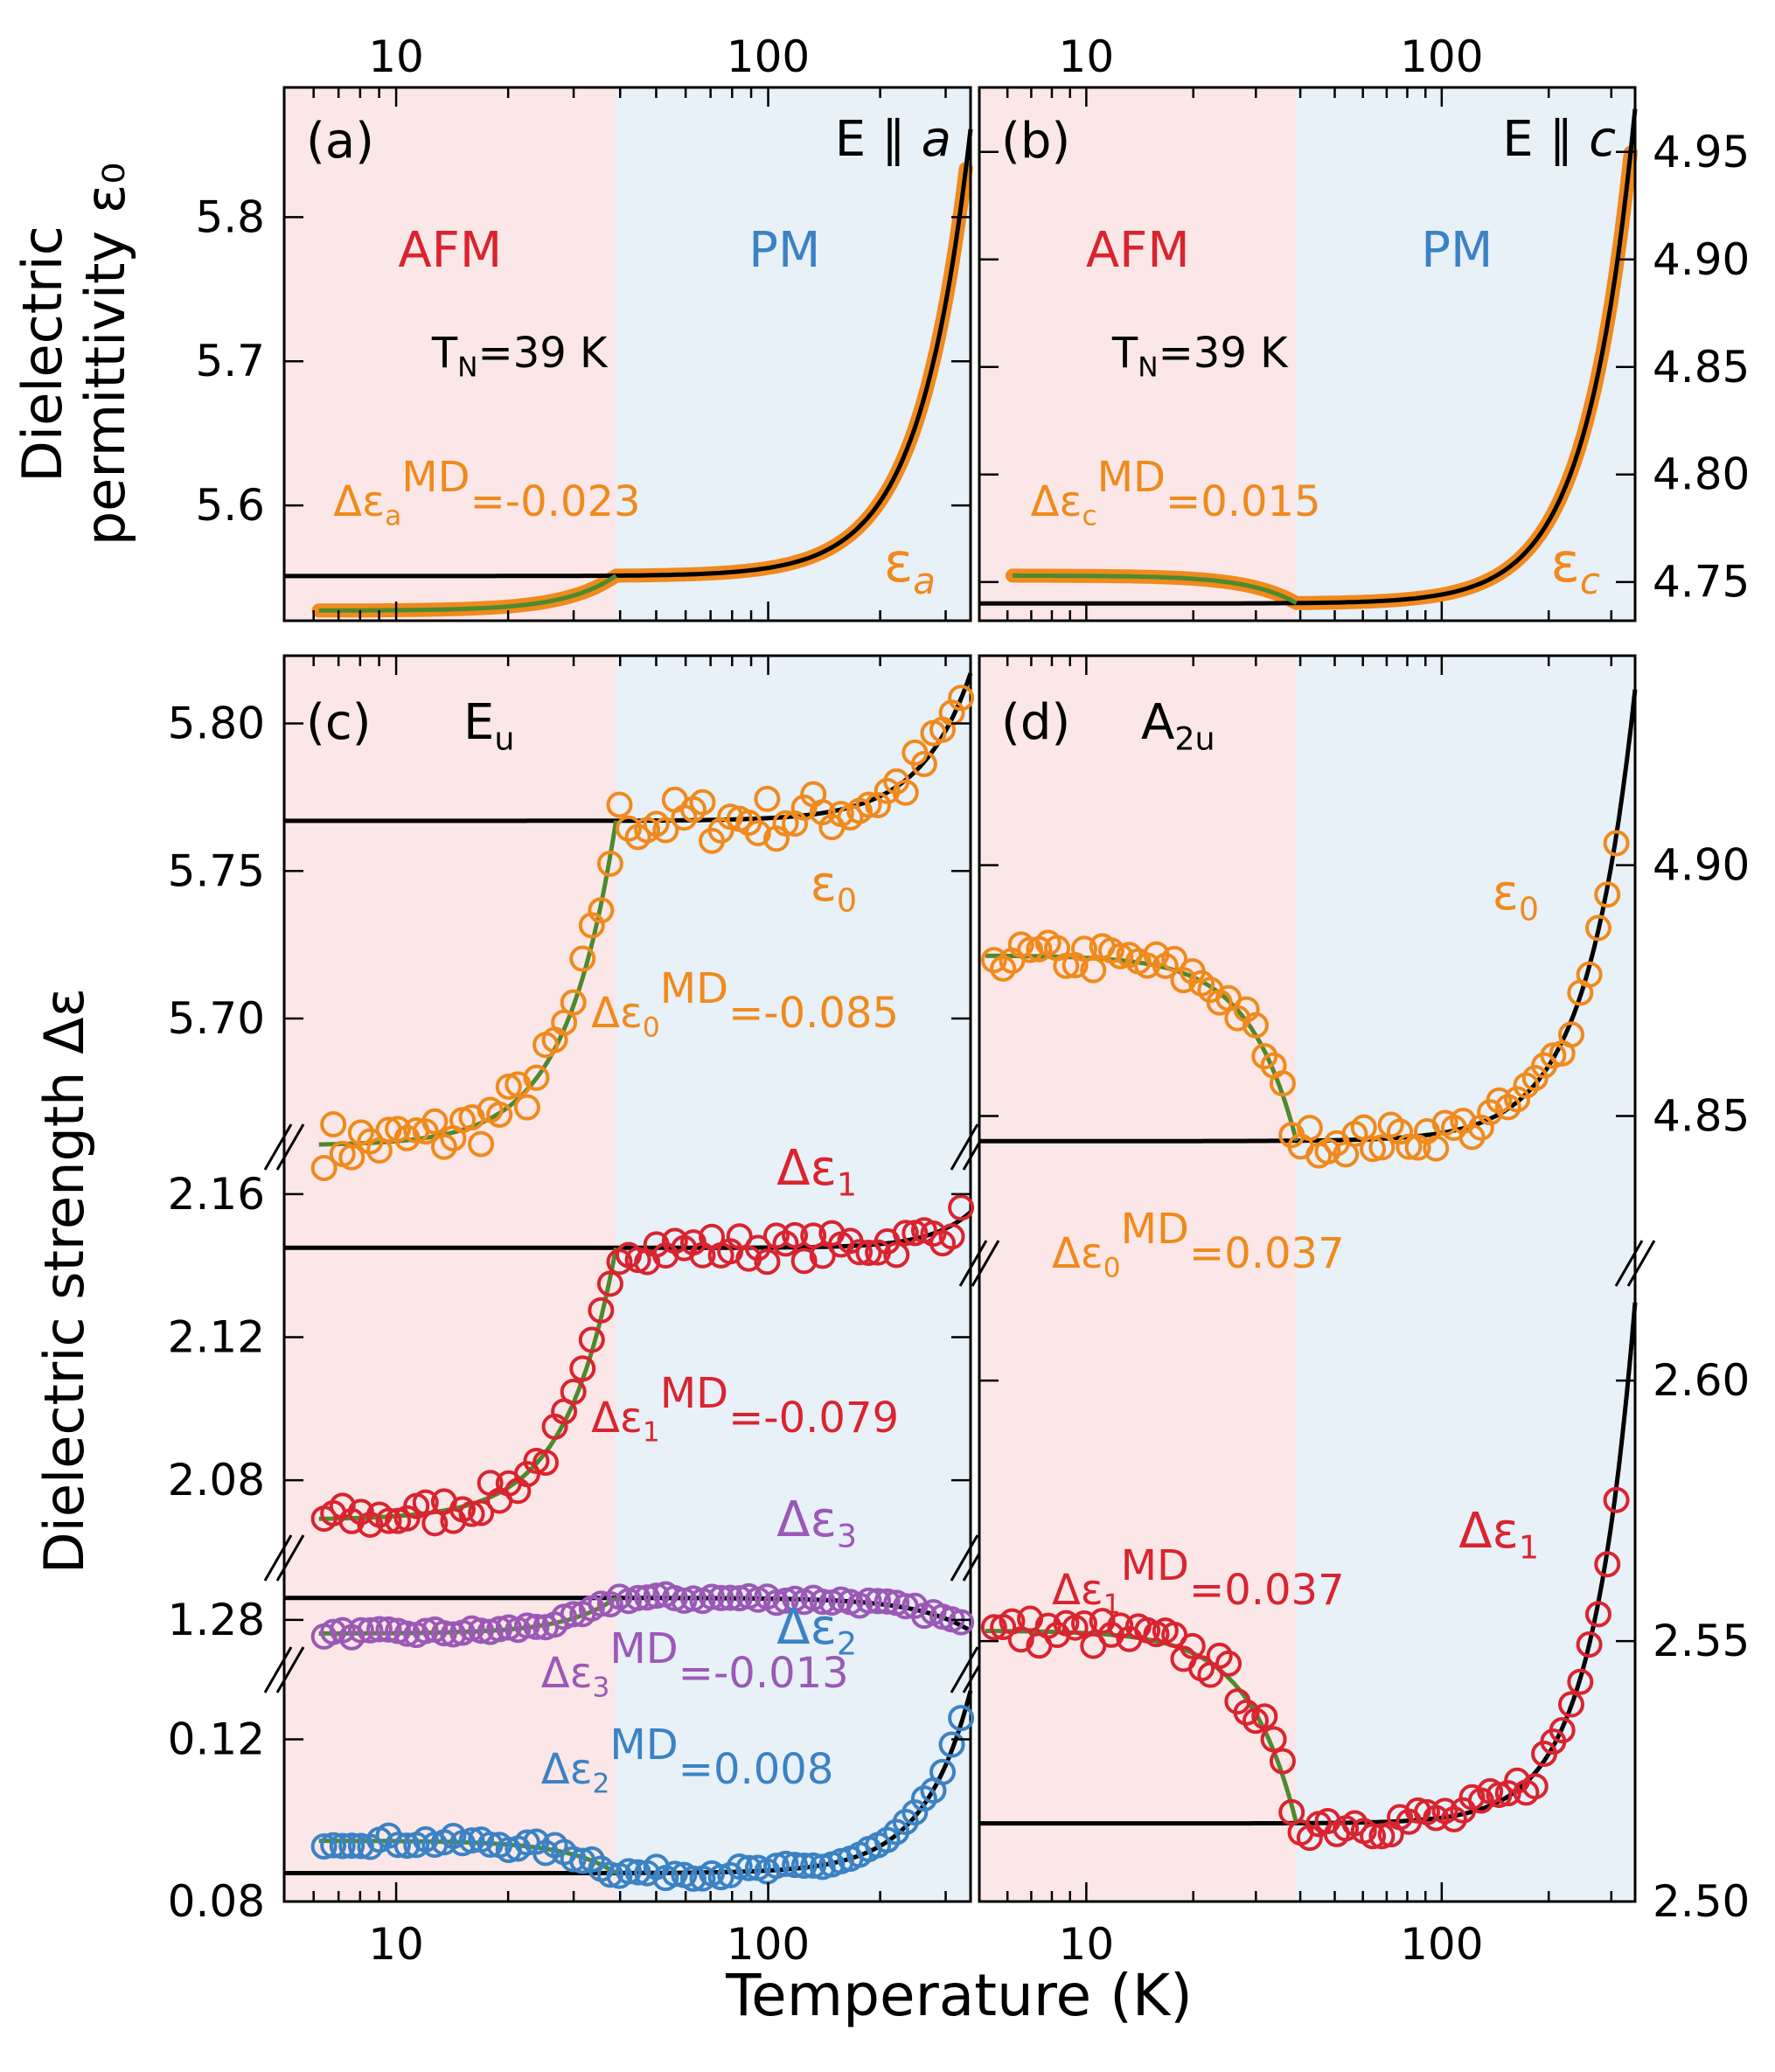  What do you see at coordinates (1198, 1581) in the screenshot?
I see `panel-d-md-label-1: Δε1MD=0.037` at bounding box center [1198, 1581].